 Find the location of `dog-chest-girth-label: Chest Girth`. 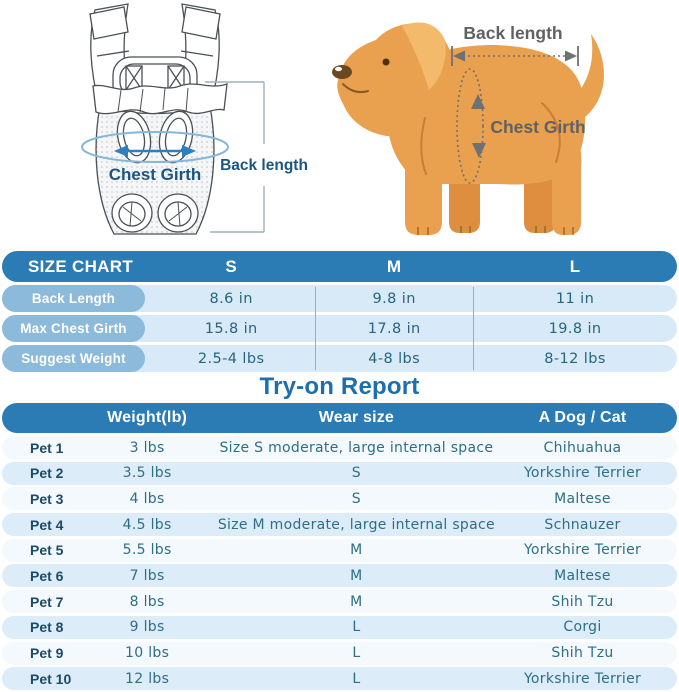

dog-chest-girth-label: Chest Girth is located at coordinates (537, 127).